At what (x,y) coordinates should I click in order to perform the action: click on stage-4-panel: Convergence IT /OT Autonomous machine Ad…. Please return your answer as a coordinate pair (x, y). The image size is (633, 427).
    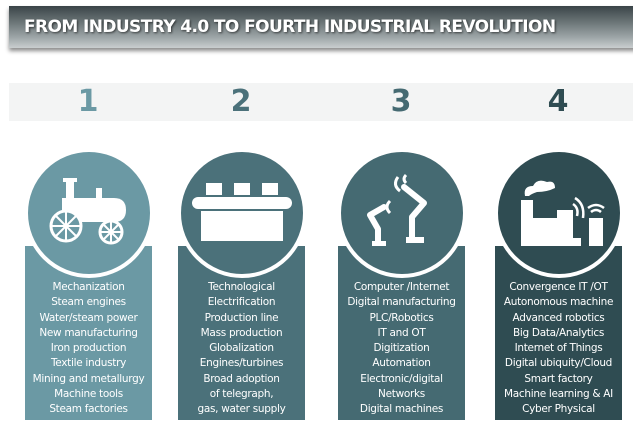
    Looking at the image, I should click on (558, 284).